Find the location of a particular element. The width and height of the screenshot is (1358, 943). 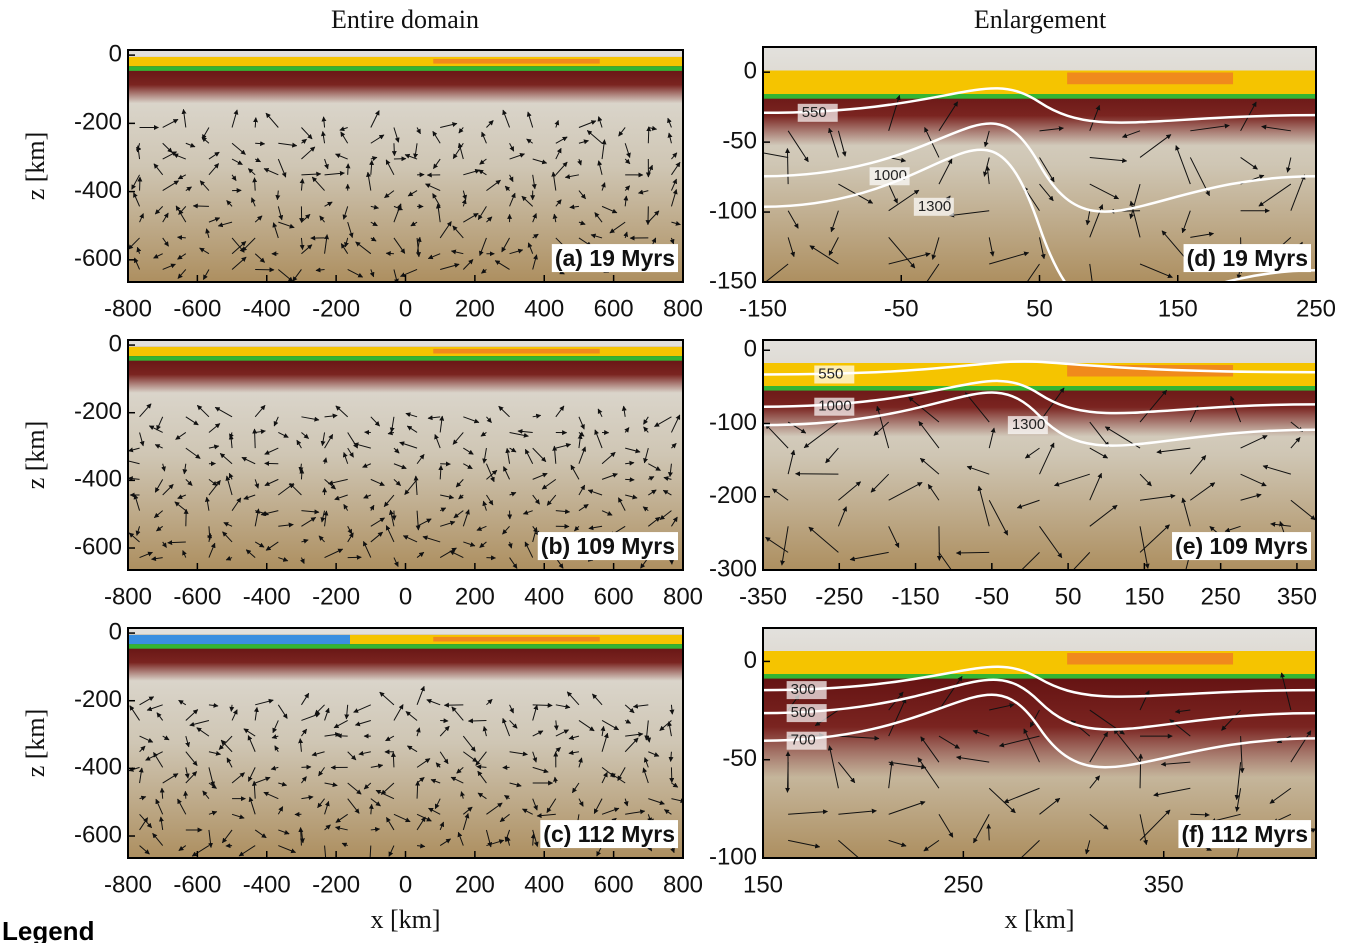

y-tick-label: -100 is located at coordinates (733, 210).